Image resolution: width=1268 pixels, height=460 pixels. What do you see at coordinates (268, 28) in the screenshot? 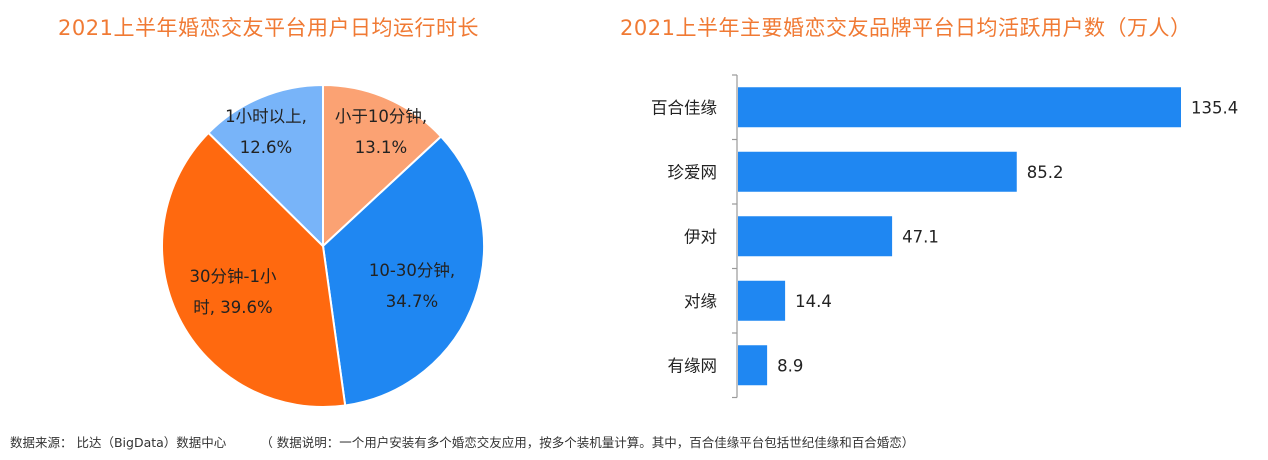
I see `pie-chart-title: 2021上半年婚恋交友平台用户日均运行时长` at bounding box center [268, 28].